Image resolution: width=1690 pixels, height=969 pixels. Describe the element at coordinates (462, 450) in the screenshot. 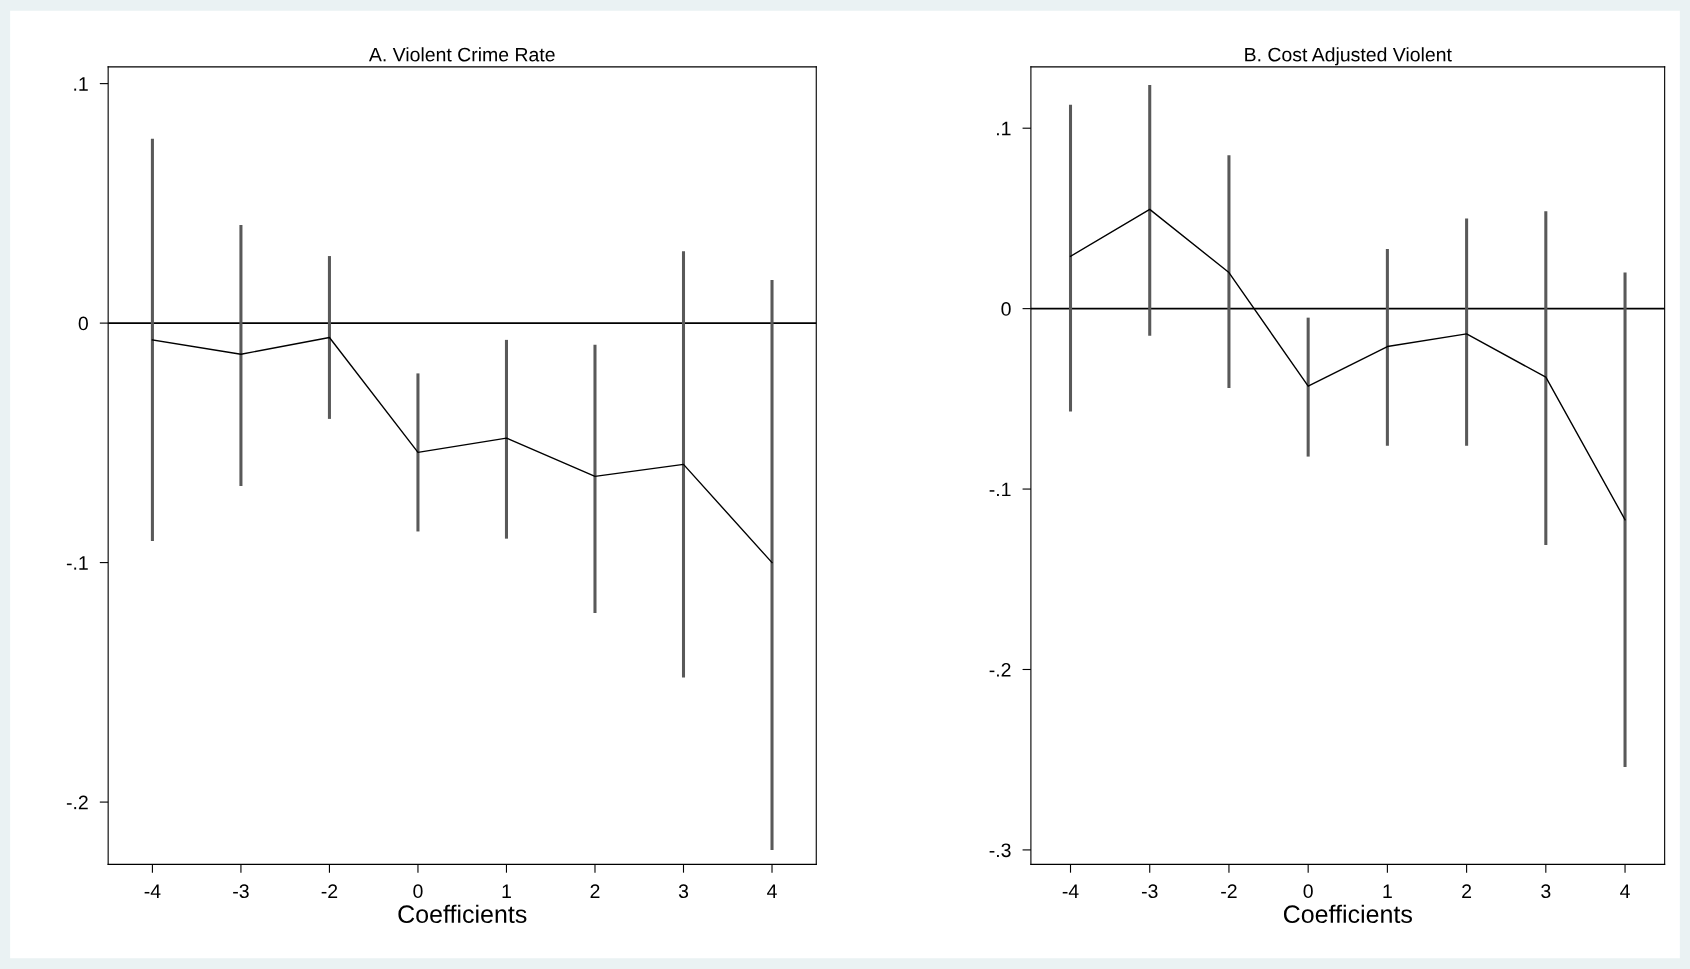

I see `line-series` at that location.